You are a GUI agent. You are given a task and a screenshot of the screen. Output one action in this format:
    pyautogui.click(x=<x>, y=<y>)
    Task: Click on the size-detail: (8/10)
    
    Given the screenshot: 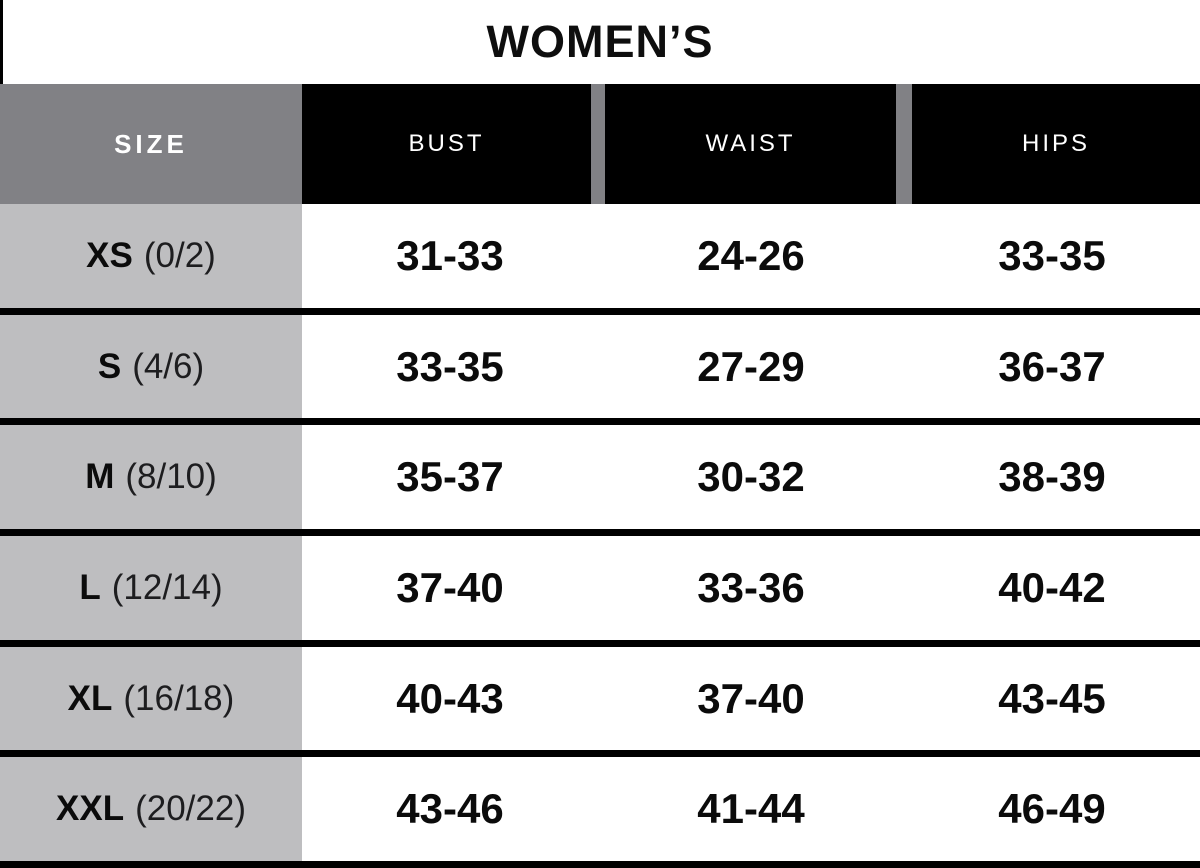 What is the action you would take?
    pyautogui.click(x=171, y=477)
    